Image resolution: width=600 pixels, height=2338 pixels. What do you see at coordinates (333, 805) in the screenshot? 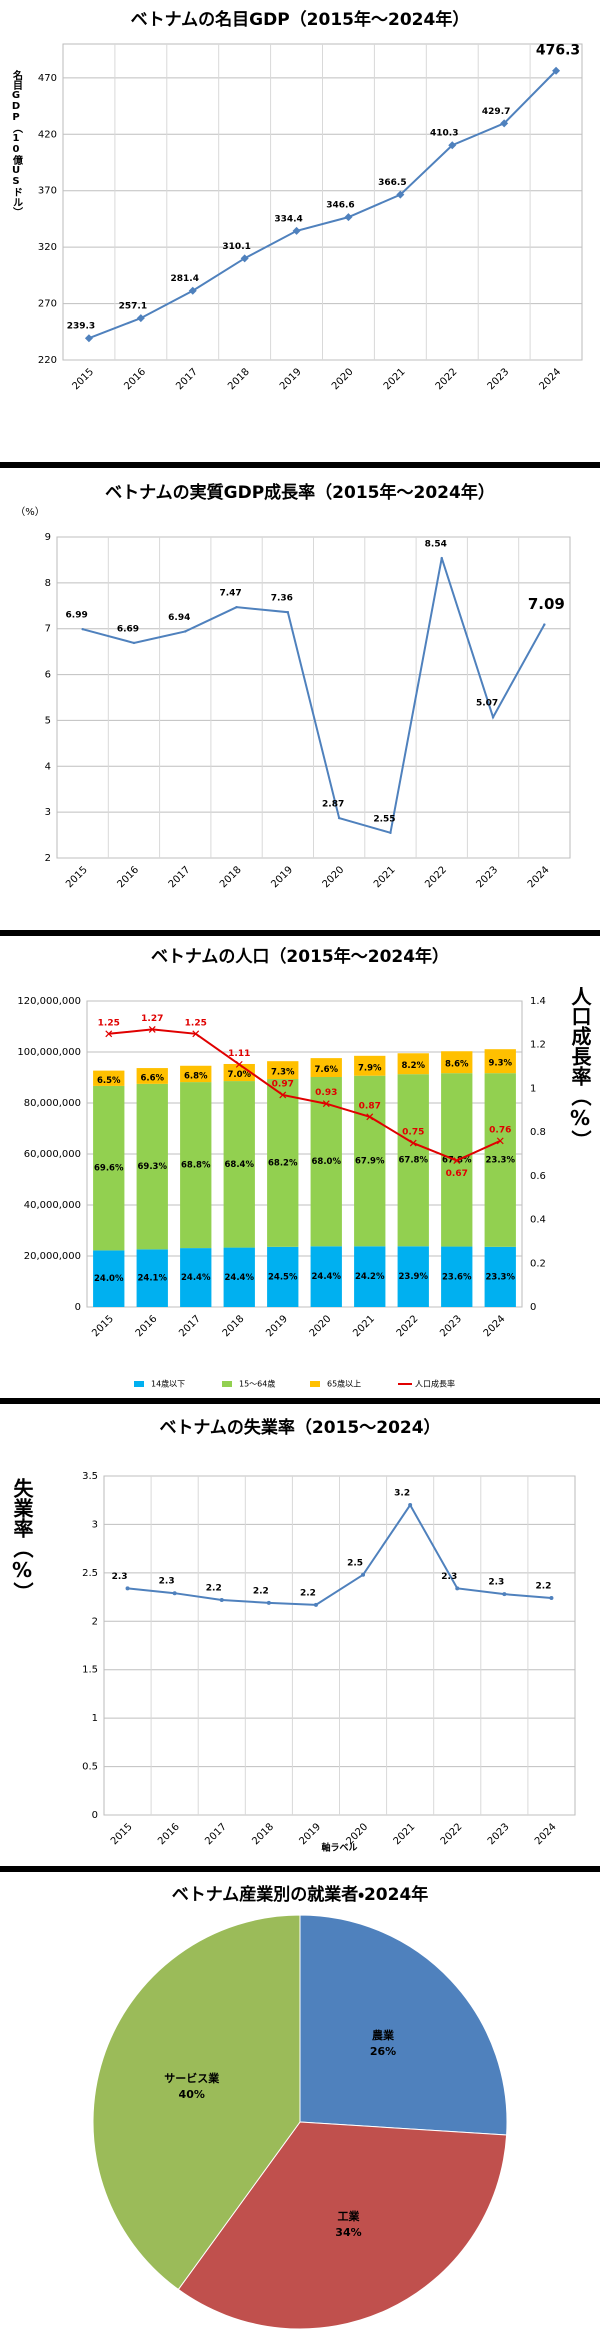
I see `data-label: 2.87` at bounding box center [333, 805].